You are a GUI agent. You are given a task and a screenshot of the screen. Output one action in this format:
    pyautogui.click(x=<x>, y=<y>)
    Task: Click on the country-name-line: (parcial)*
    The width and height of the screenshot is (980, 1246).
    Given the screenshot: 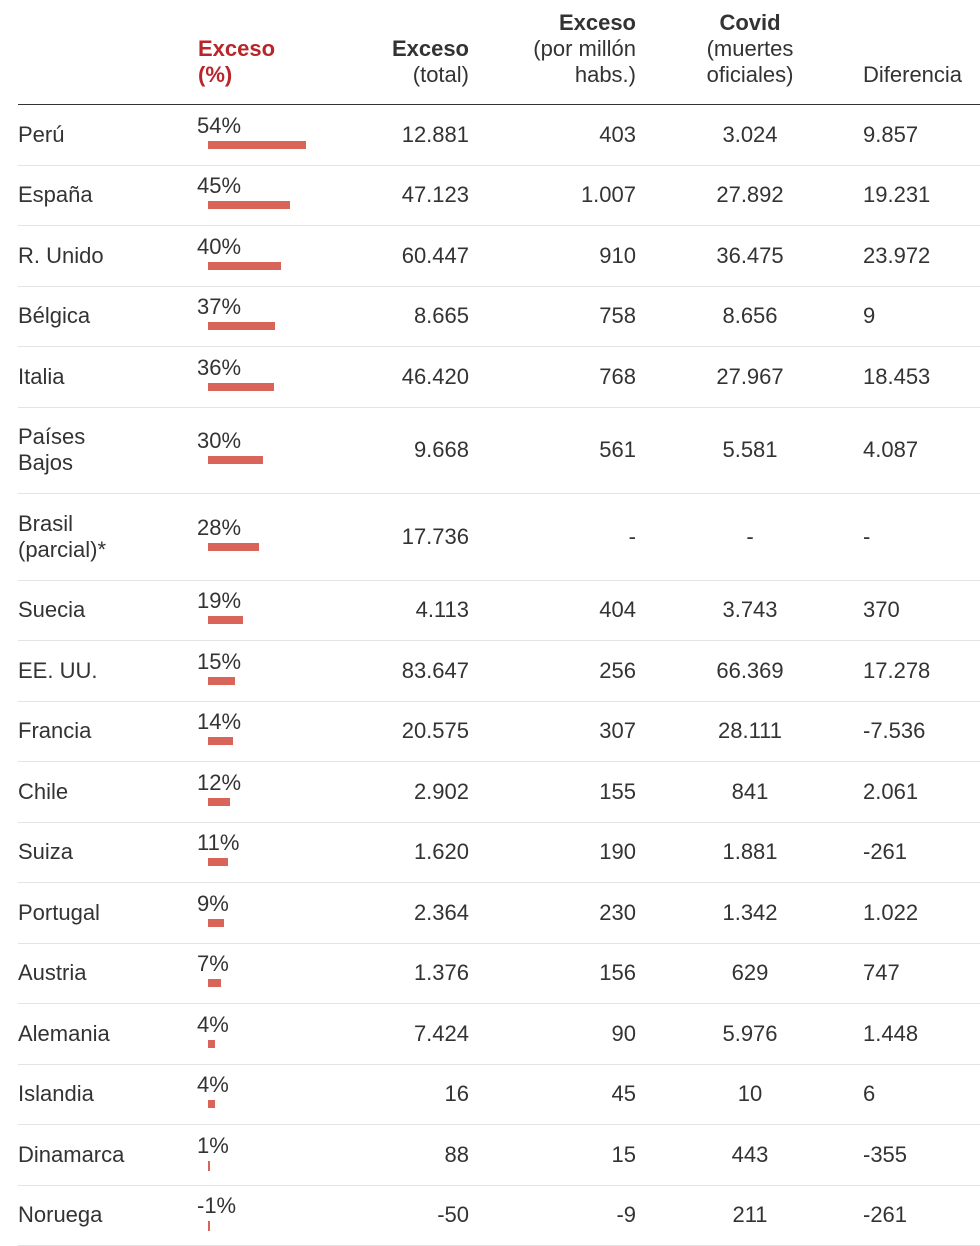 What is the action you would take?
    pyautogui.click(x=62, y=550)
    